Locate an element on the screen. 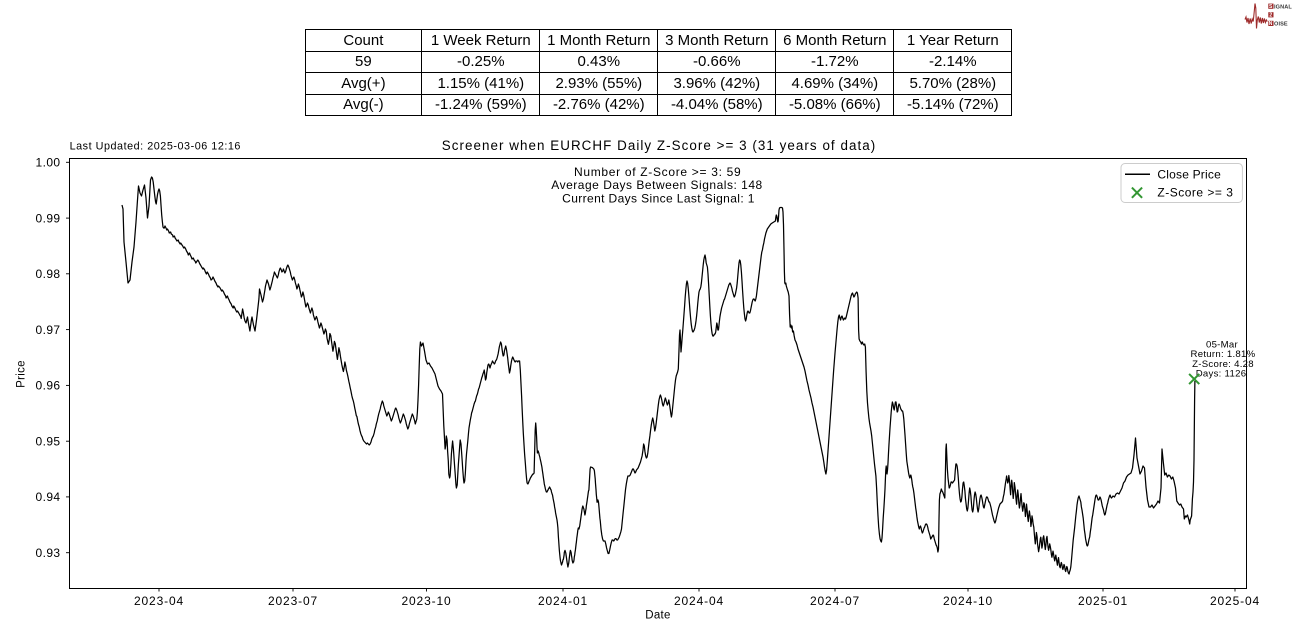 This screenshot has width=1292, height=634. svg-text: Z-Score: 4.28 is located at coordinates (1223, 364).